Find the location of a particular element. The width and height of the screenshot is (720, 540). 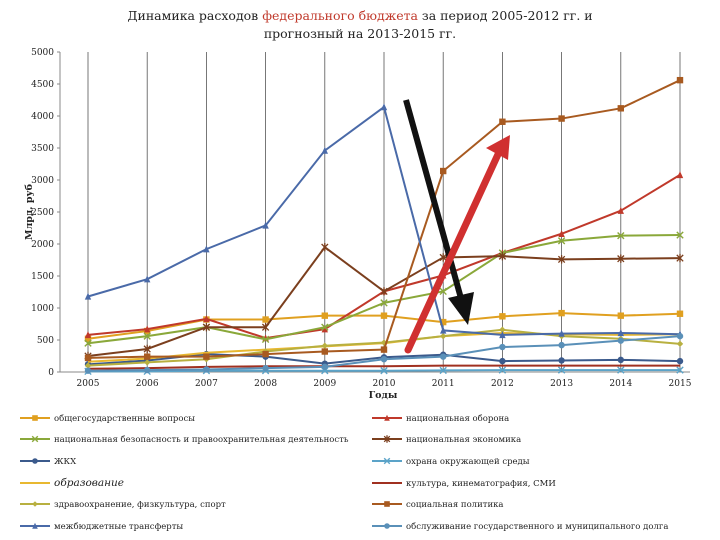

x-tick-label: 2011 is located at coordinates (443, 384).